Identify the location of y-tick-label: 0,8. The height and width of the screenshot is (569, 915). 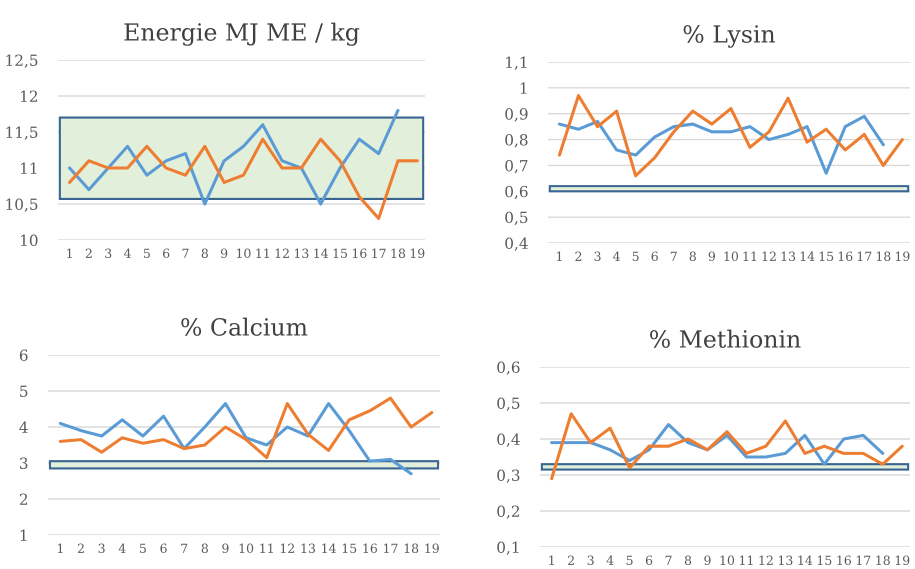
(516, 141).